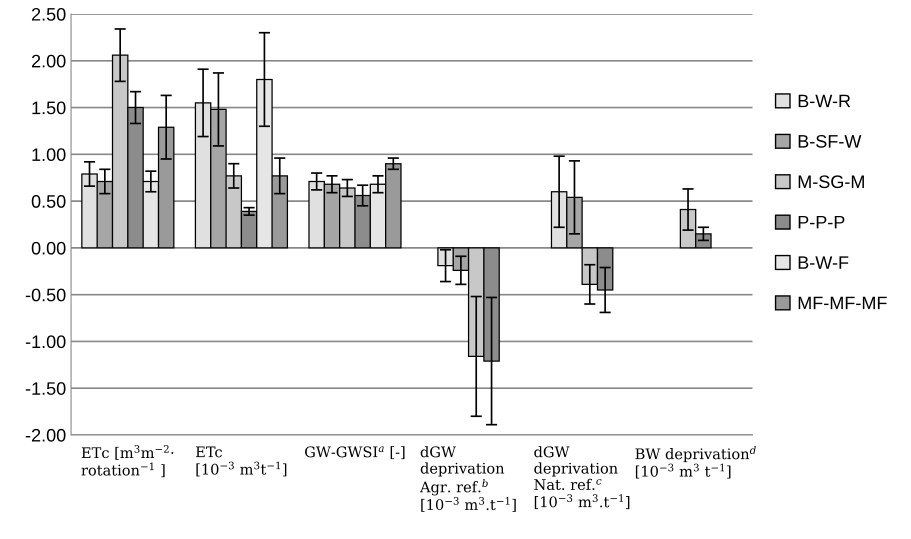 This screenshot has width=911, height=539. Describe the element at coordinates (582, 478) in the screenshot. I see `category-label: dGW deprivation Nat. ref.$^{c}$ [10$^{−3}$ m$^{3}$.t$^{−1}$]` at that location.